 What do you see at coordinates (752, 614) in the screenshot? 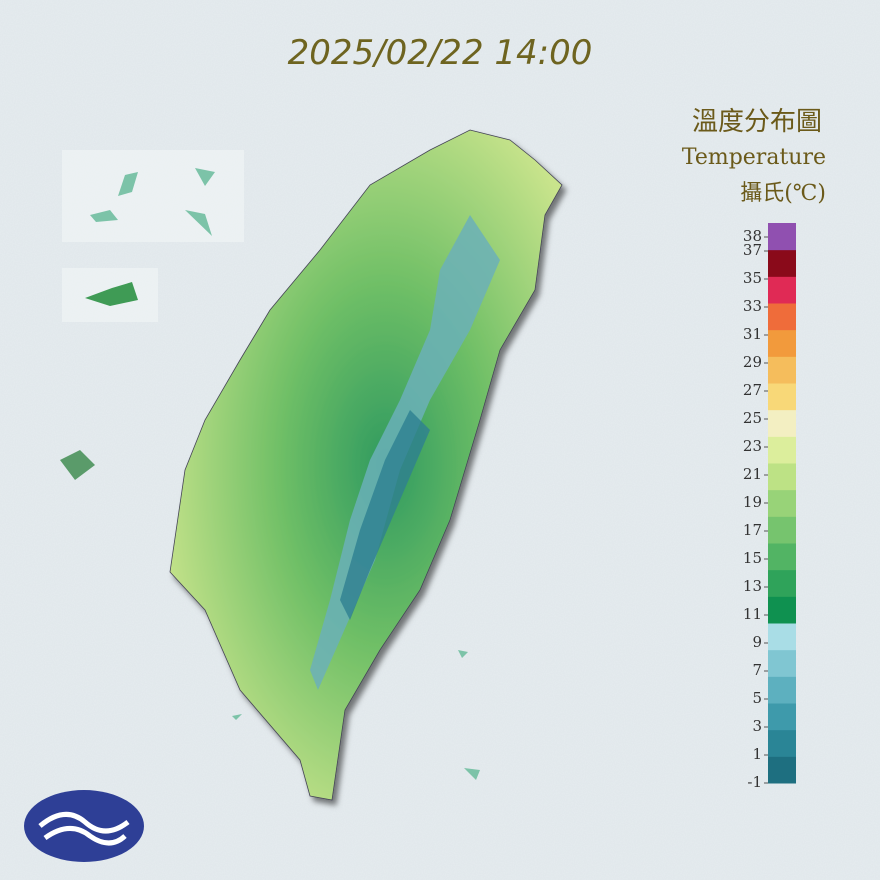
I see `tick-label: 11` at bounding box center [752, 614].